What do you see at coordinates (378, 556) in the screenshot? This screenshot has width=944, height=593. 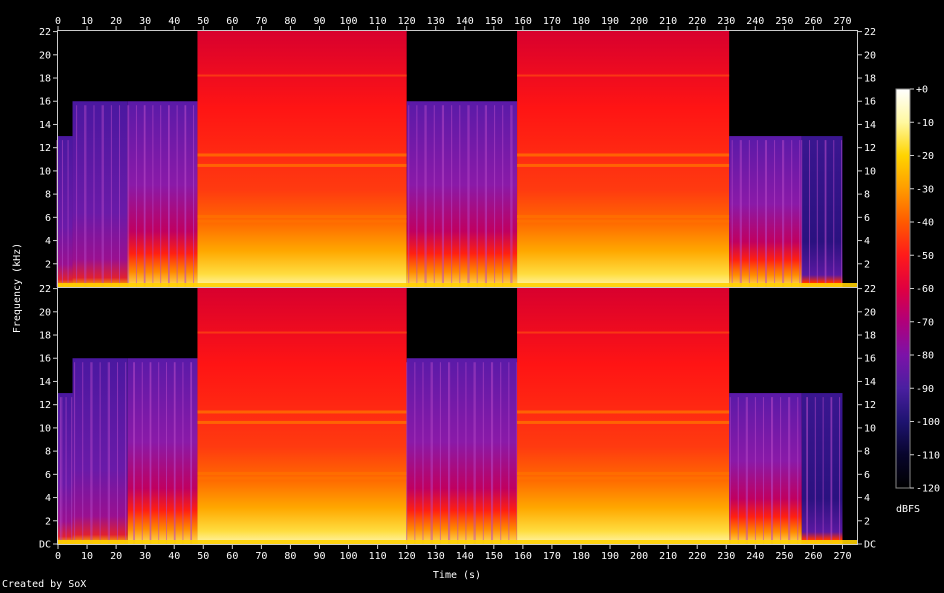 I see `x-tick-label-bottom: 110` at bounding box center [378, 556].